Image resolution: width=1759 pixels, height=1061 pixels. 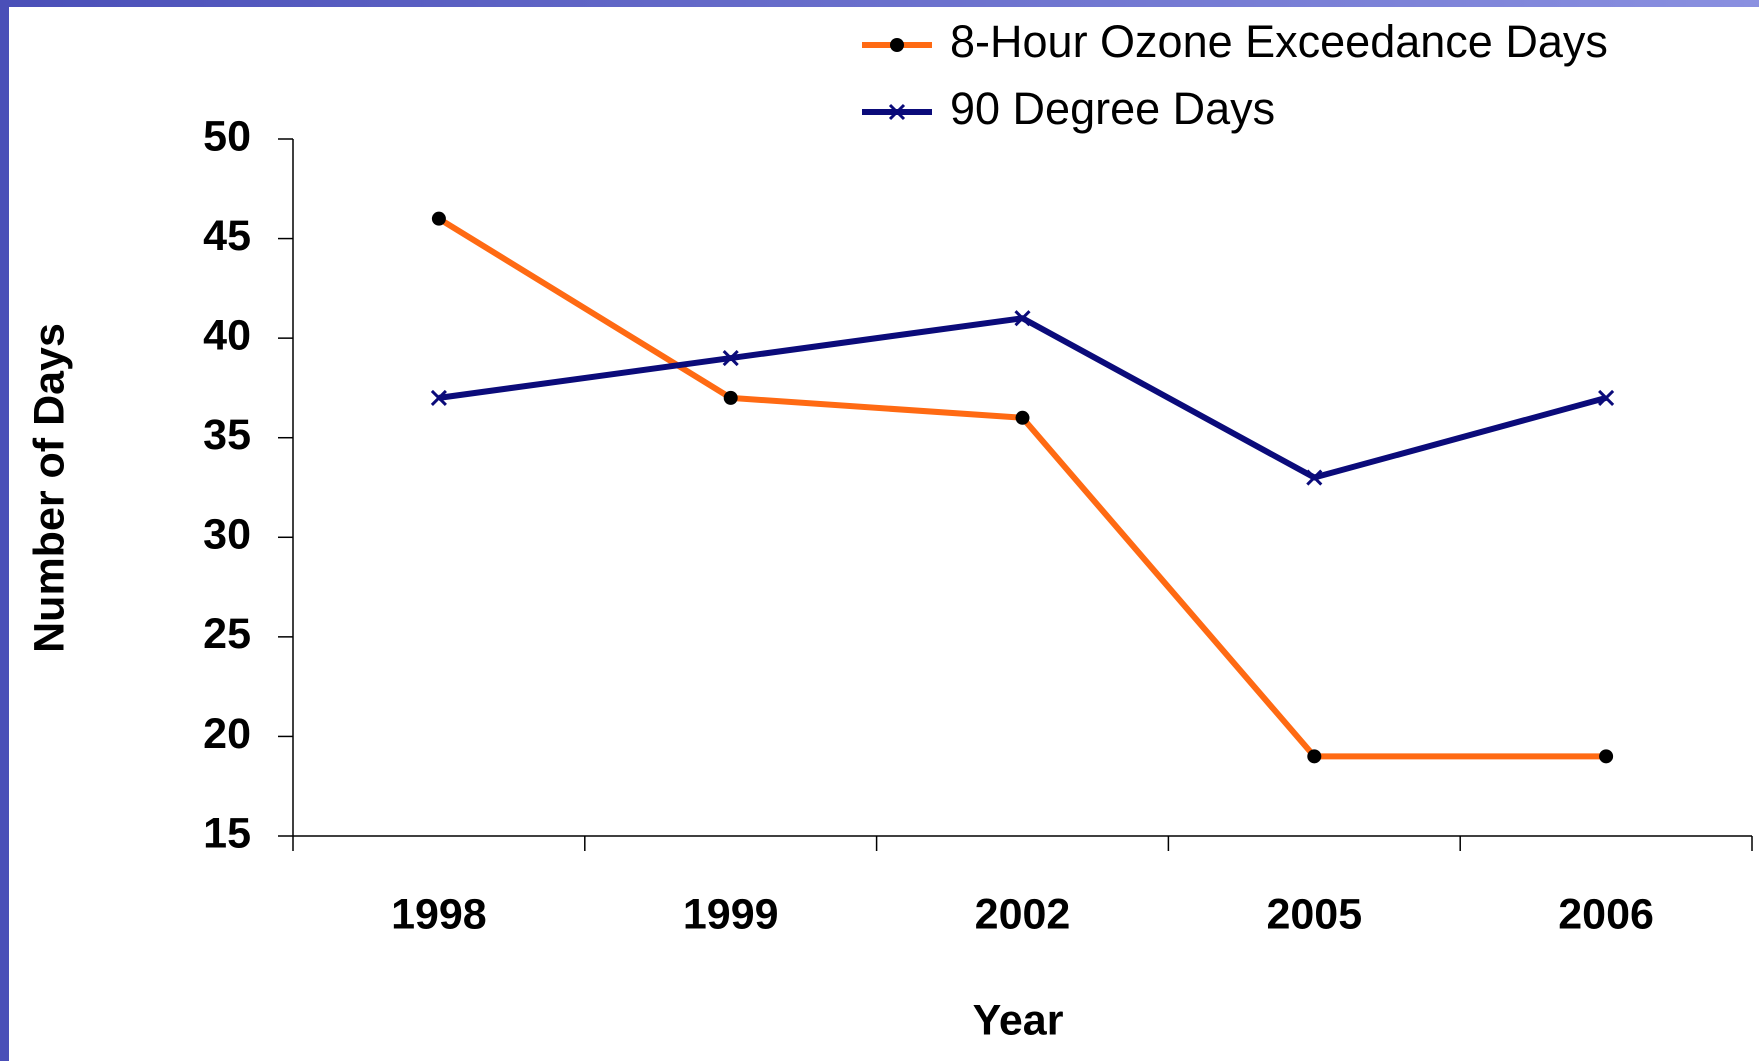 I want to click on y-tick-label: 40, so click(x=227, y=336).